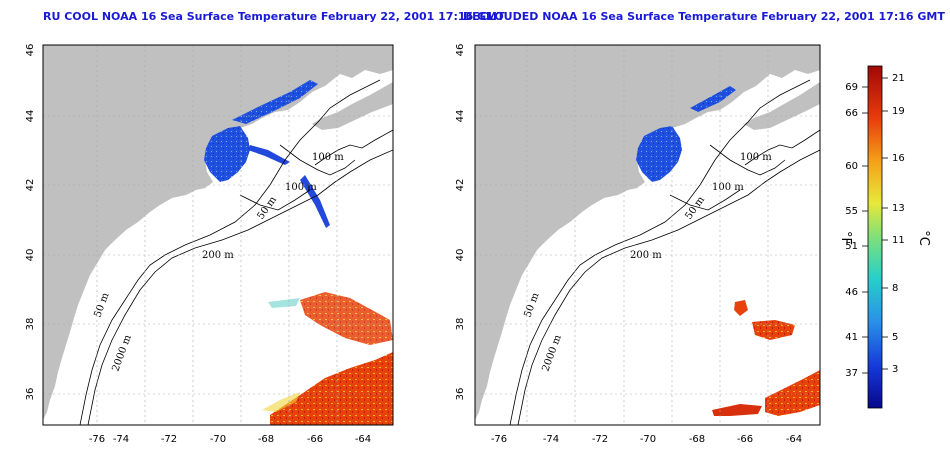  I want to click on right-lat-tick-40: 40, so click(460, 255).